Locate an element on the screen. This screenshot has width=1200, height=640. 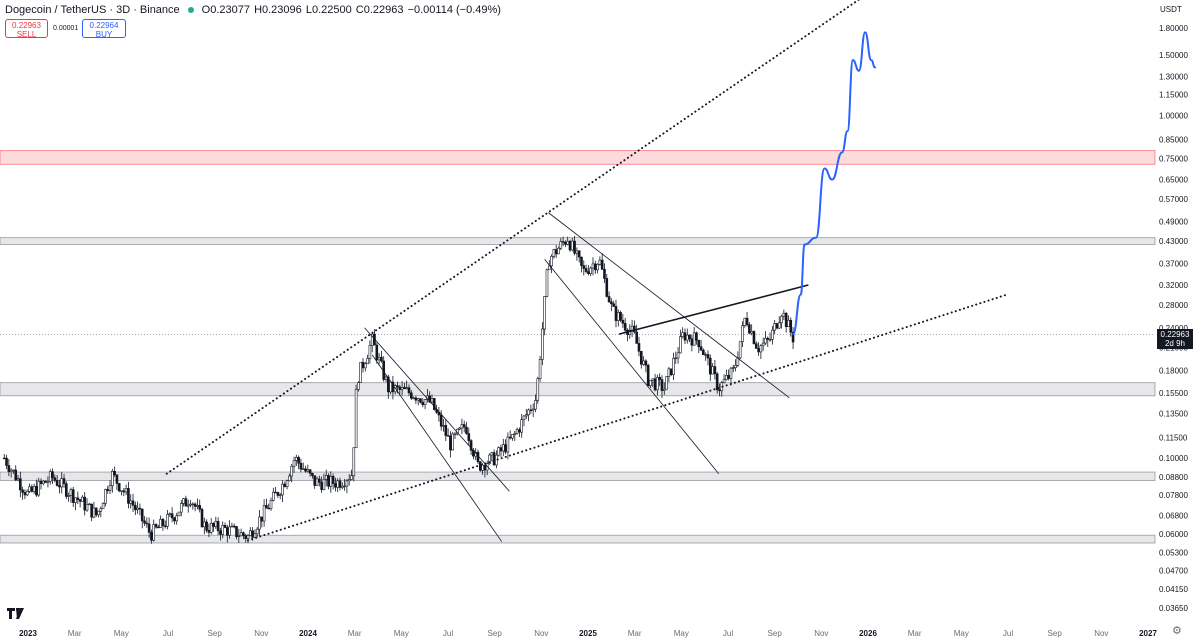
buy-button: 0.22964 BUY is located at coordinates (104, 29).